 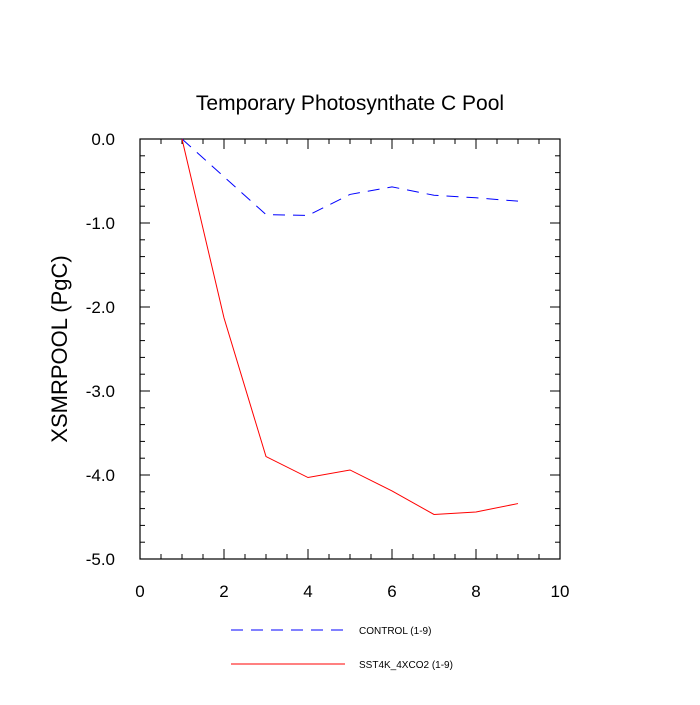 What do you see at coordinates (560, 591) in the screenshot?
I see `x-tick-label: 10` at bounding box center [560, 591].